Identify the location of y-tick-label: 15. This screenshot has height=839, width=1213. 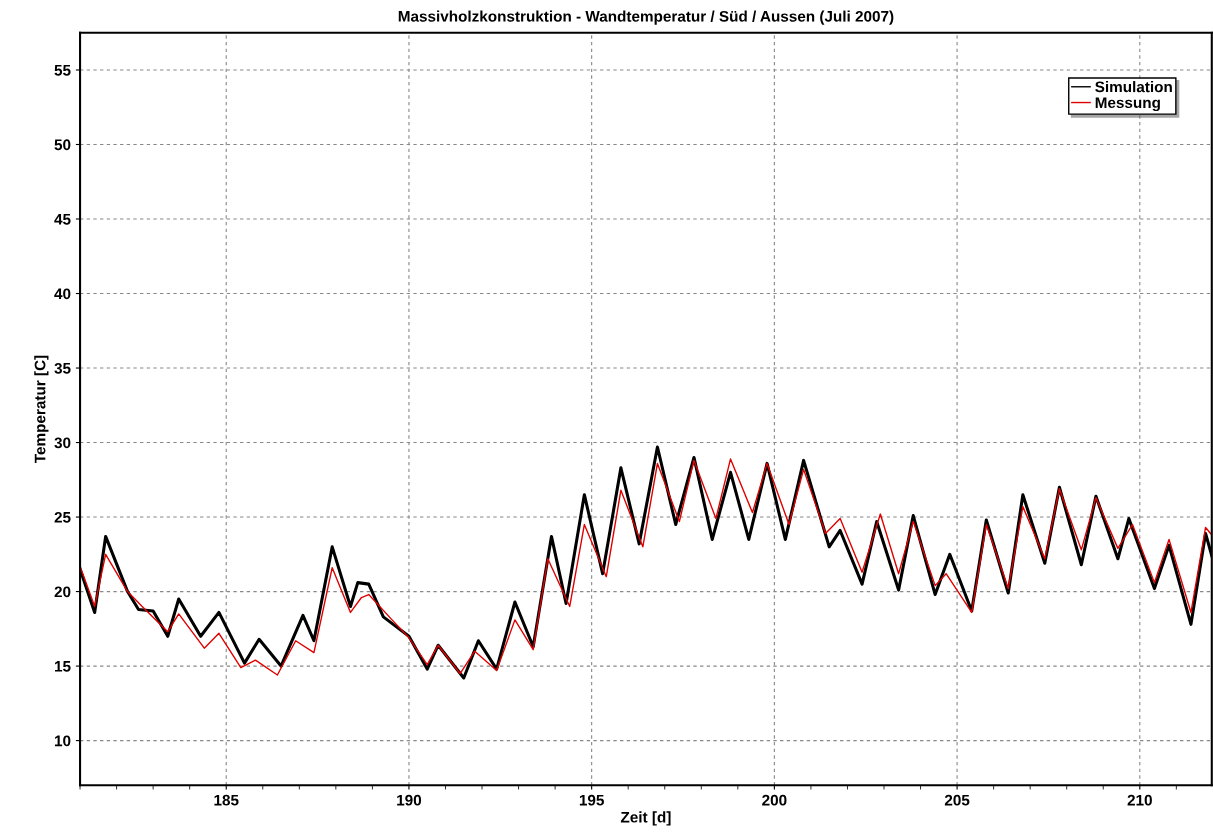
(63, 666).